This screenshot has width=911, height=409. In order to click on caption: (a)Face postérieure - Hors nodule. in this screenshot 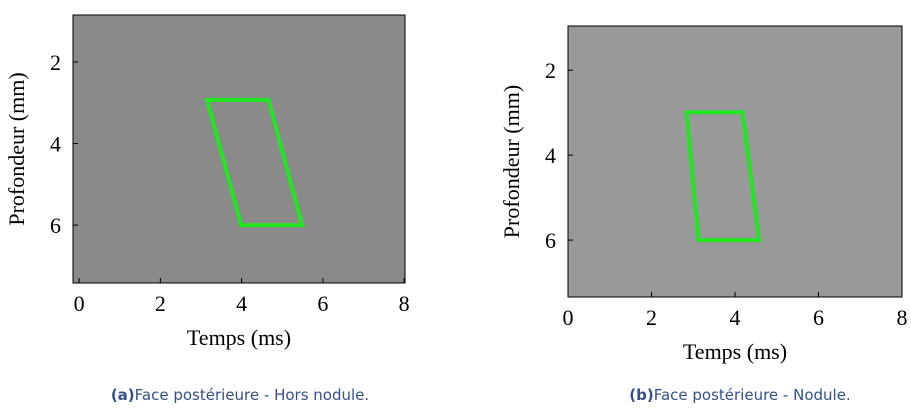, I will do `click(240, 395)`.